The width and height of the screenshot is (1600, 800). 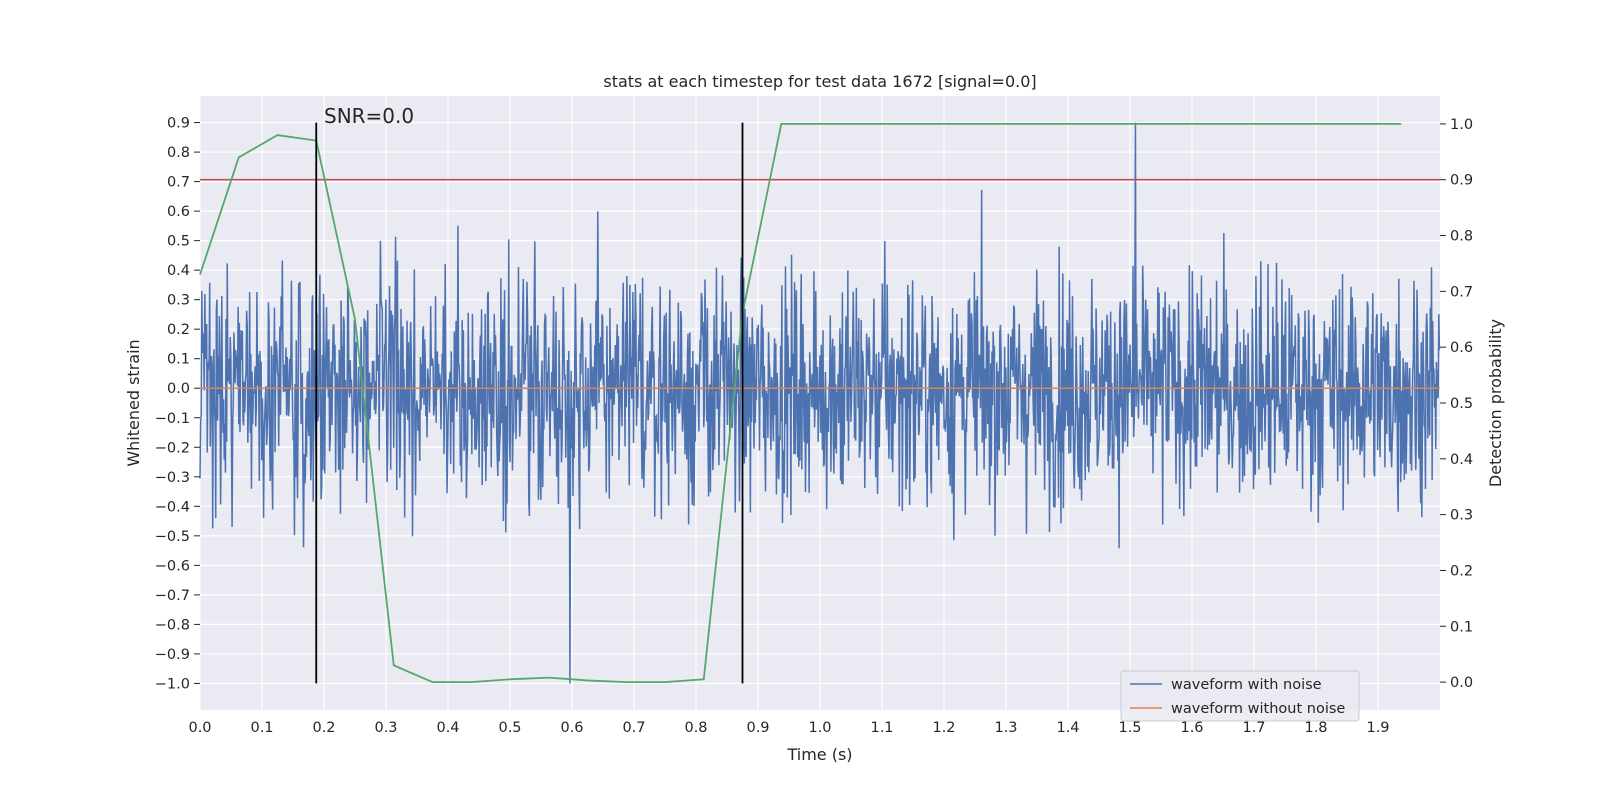 What do you see at coordinates (172, 537) in the screenshot?
I see `y-tick-label: −0.5` at bounding box center [172, 537].